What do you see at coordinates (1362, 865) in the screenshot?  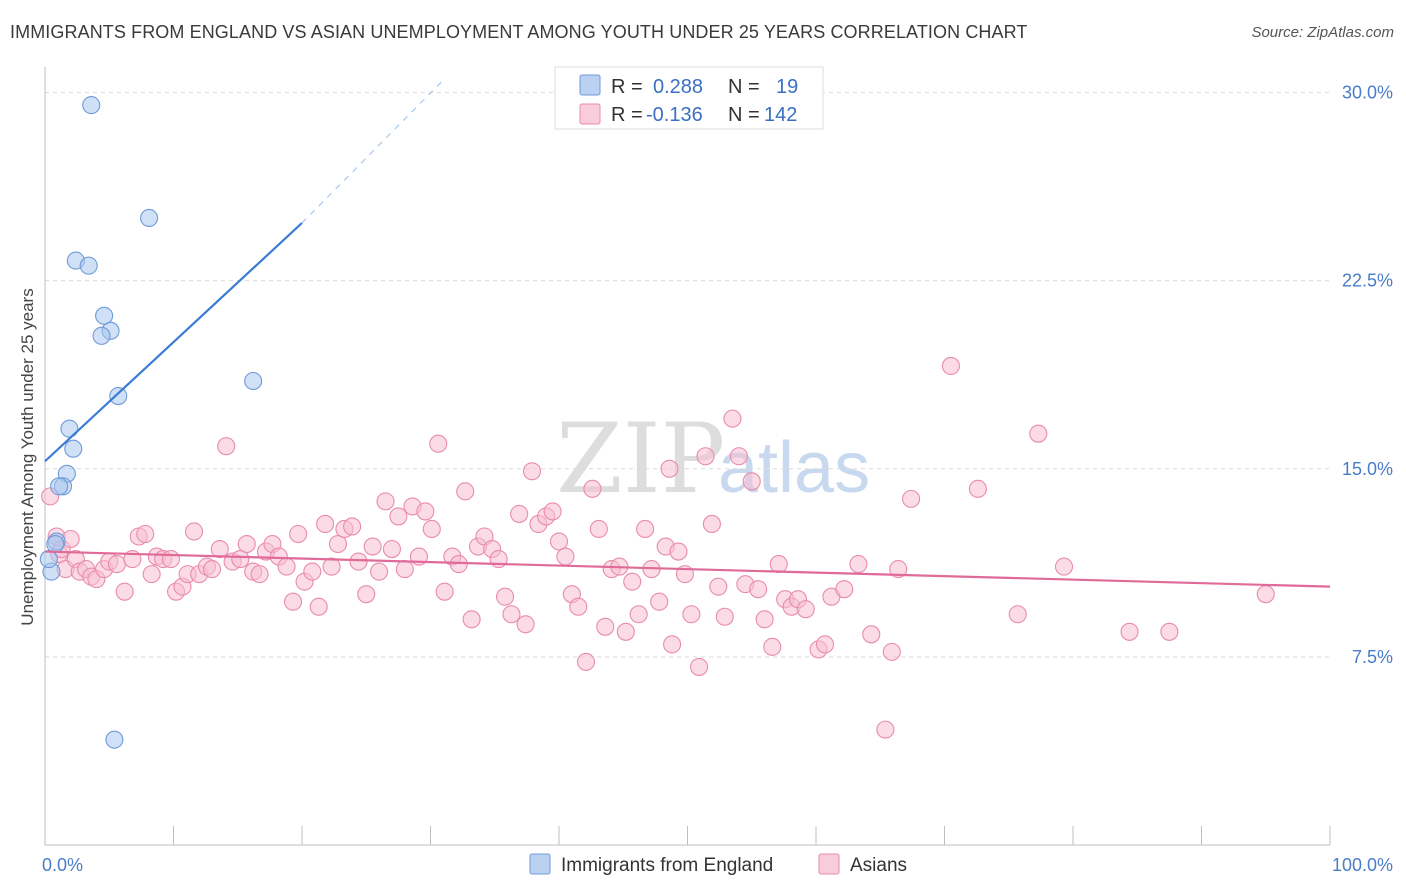 I see `x-tick-label-1: 100.0%` at bounding box center [1362, 865].